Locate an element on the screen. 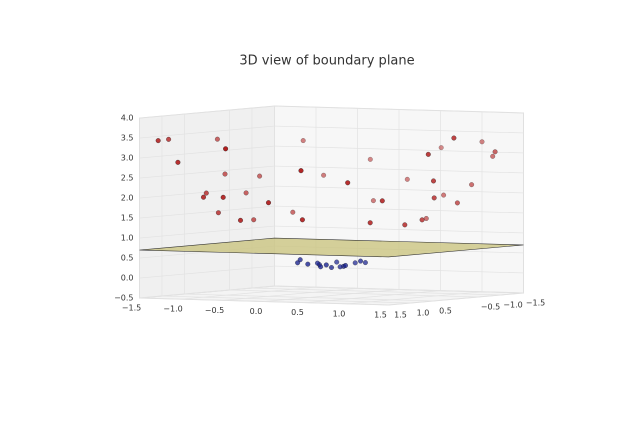 This screenshot has width=639, height=430. z-tick-label: −0.5 is located at coordinates (123, 298).